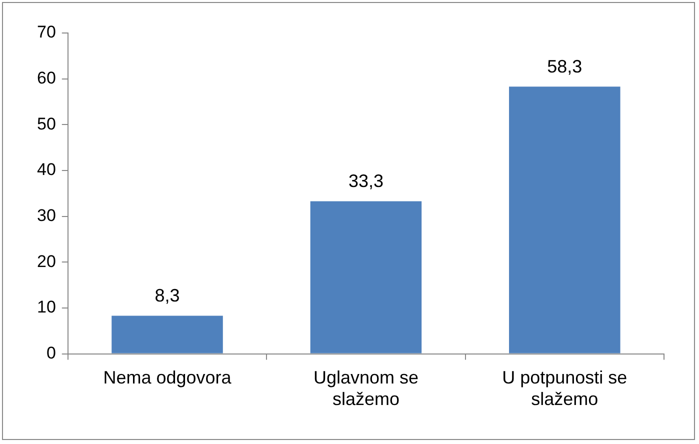  Describe the element at coordinates (46, 215) in the screenshot. I see `y-tick-label: 30` at that location.